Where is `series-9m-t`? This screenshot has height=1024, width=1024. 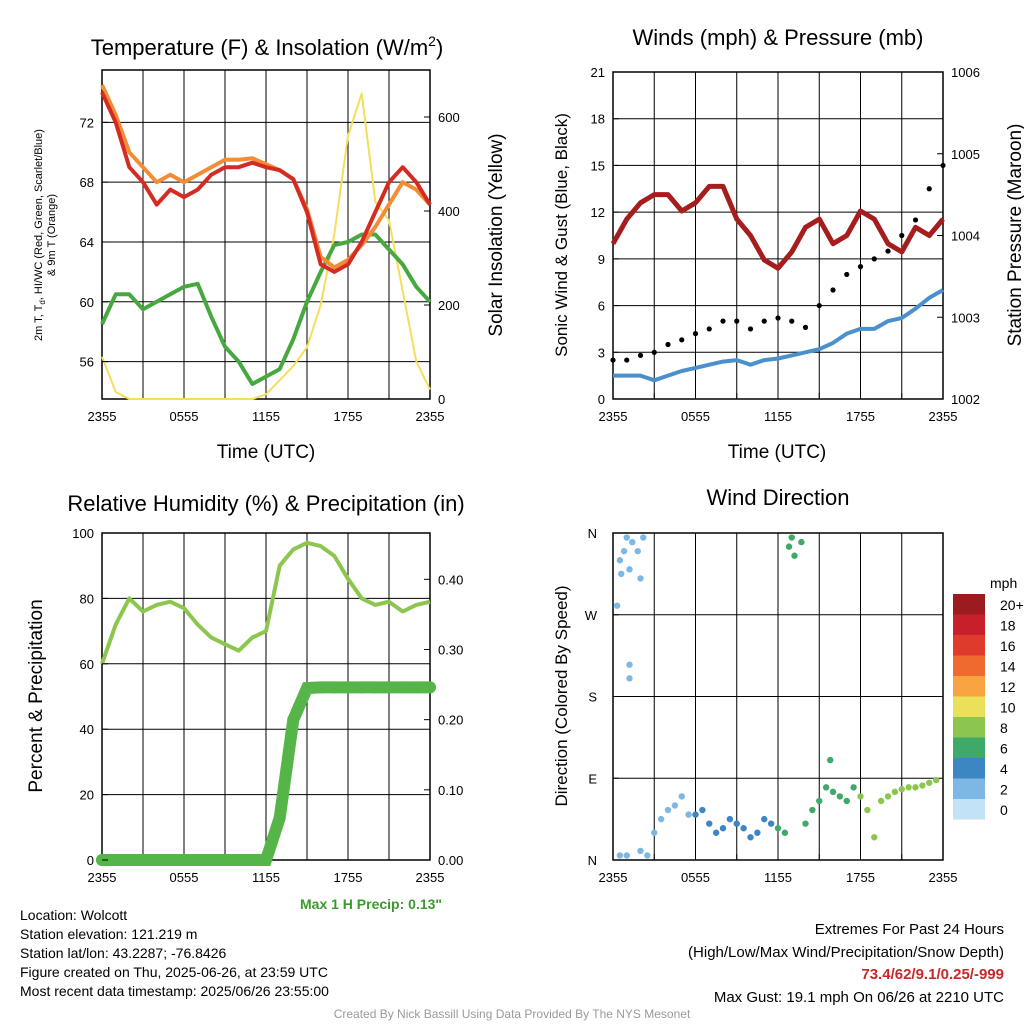 series-9m-t is located at coordinates (266, 177).